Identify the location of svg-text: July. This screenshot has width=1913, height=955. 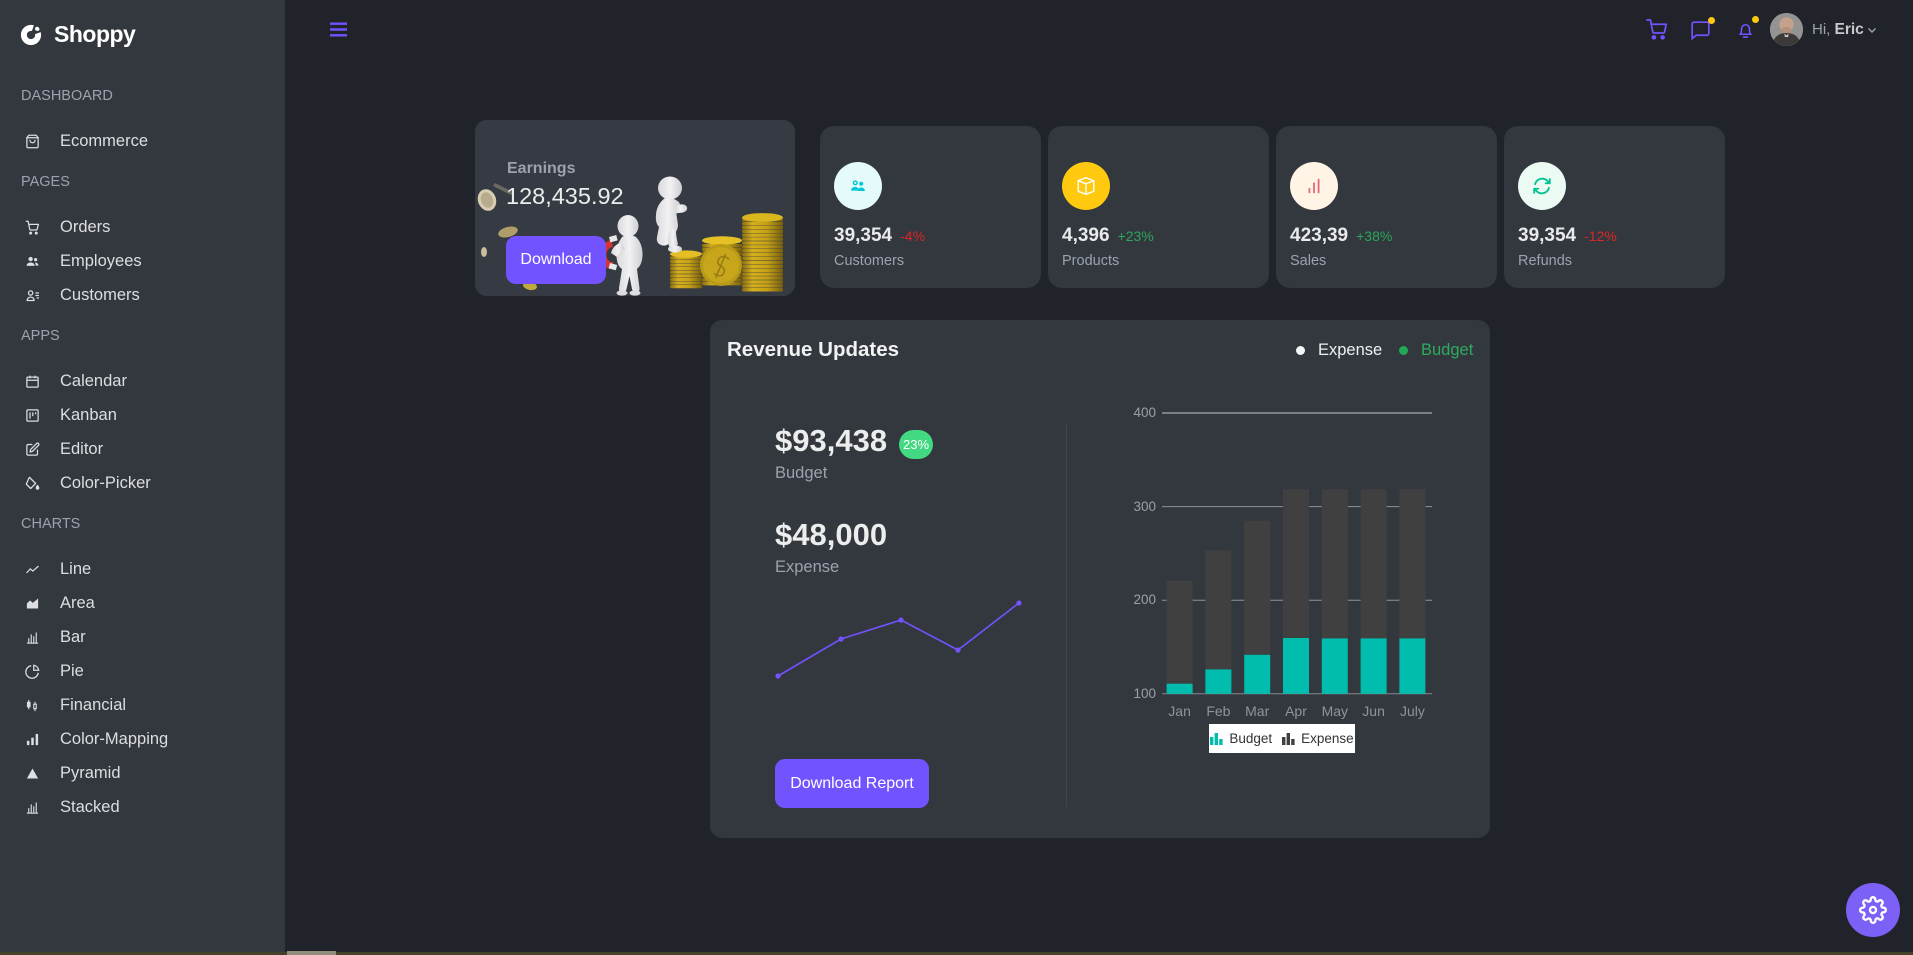
(1412, 711).